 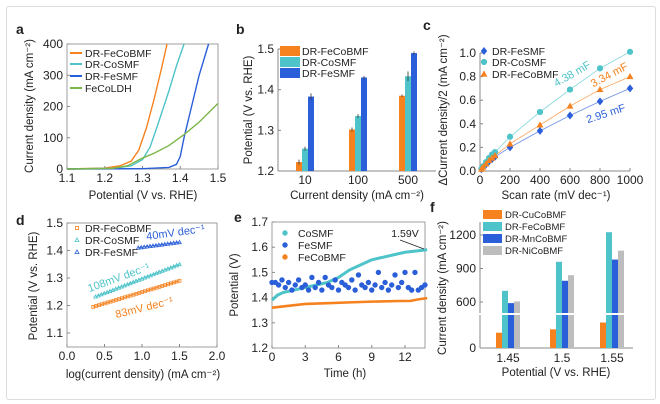 What do you see at coordinates (315, 246) in the screenshot?
I see `legend-label: FeSMF` at bounding box center [315, 246].